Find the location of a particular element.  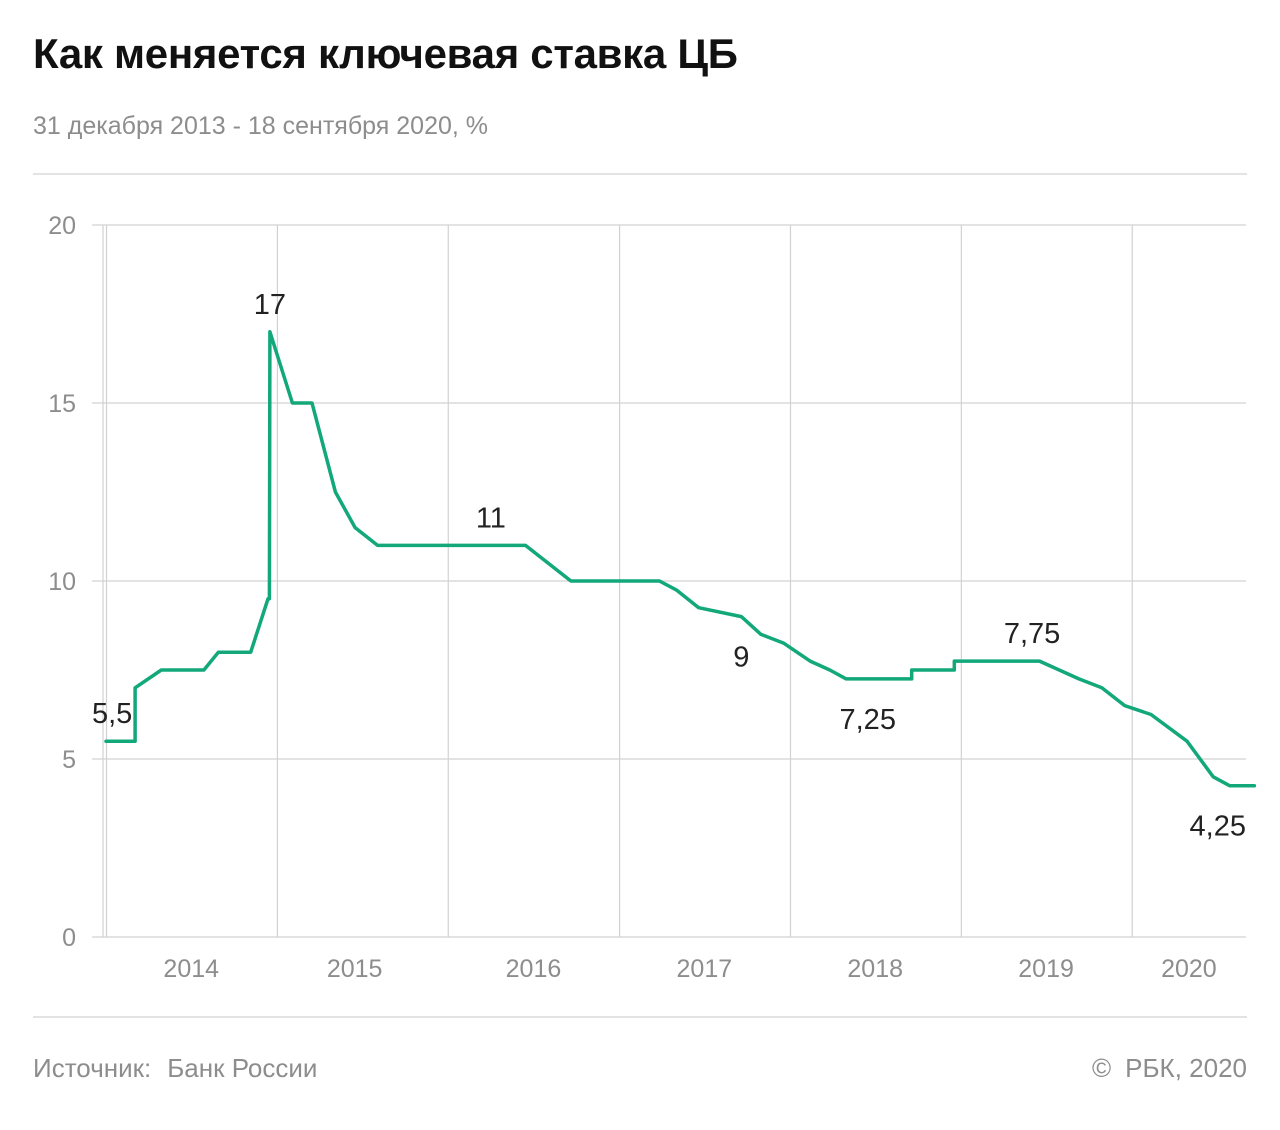

top-divider is located at coordinates (640, 174).